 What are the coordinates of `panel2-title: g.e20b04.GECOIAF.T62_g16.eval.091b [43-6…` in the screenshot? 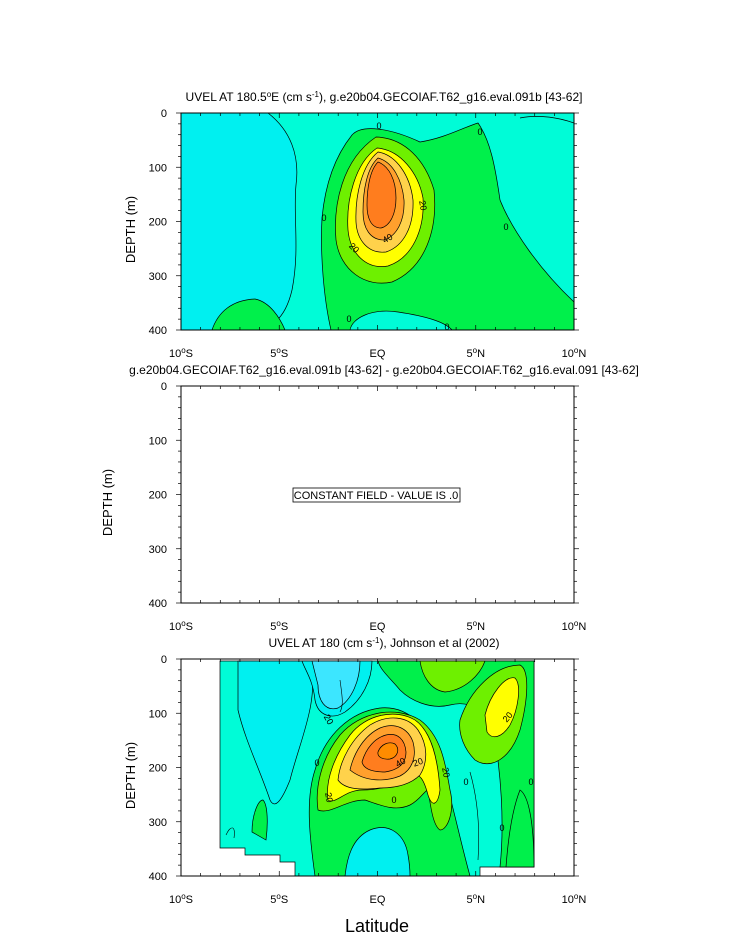 It's located at (384, 370).